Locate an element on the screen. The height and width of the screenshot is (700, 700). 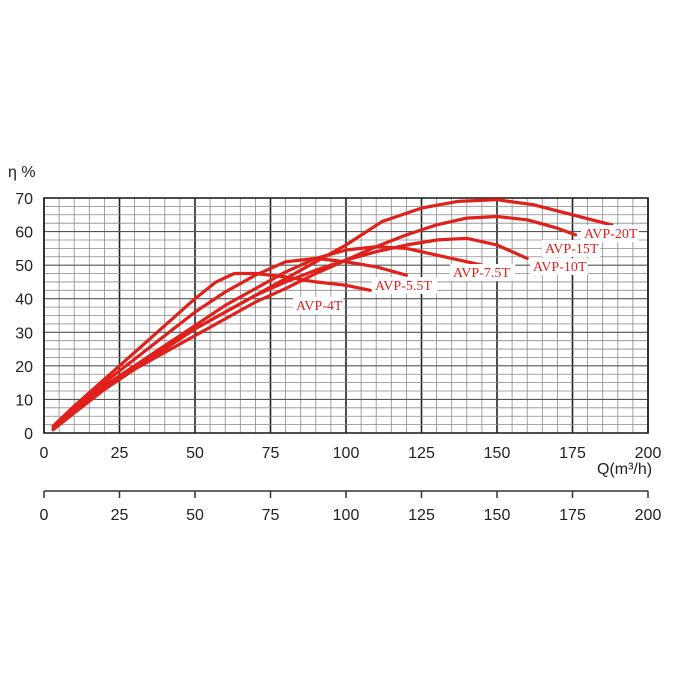
secondary-x-tick-label: 125 is located at coordinates (421, 515).